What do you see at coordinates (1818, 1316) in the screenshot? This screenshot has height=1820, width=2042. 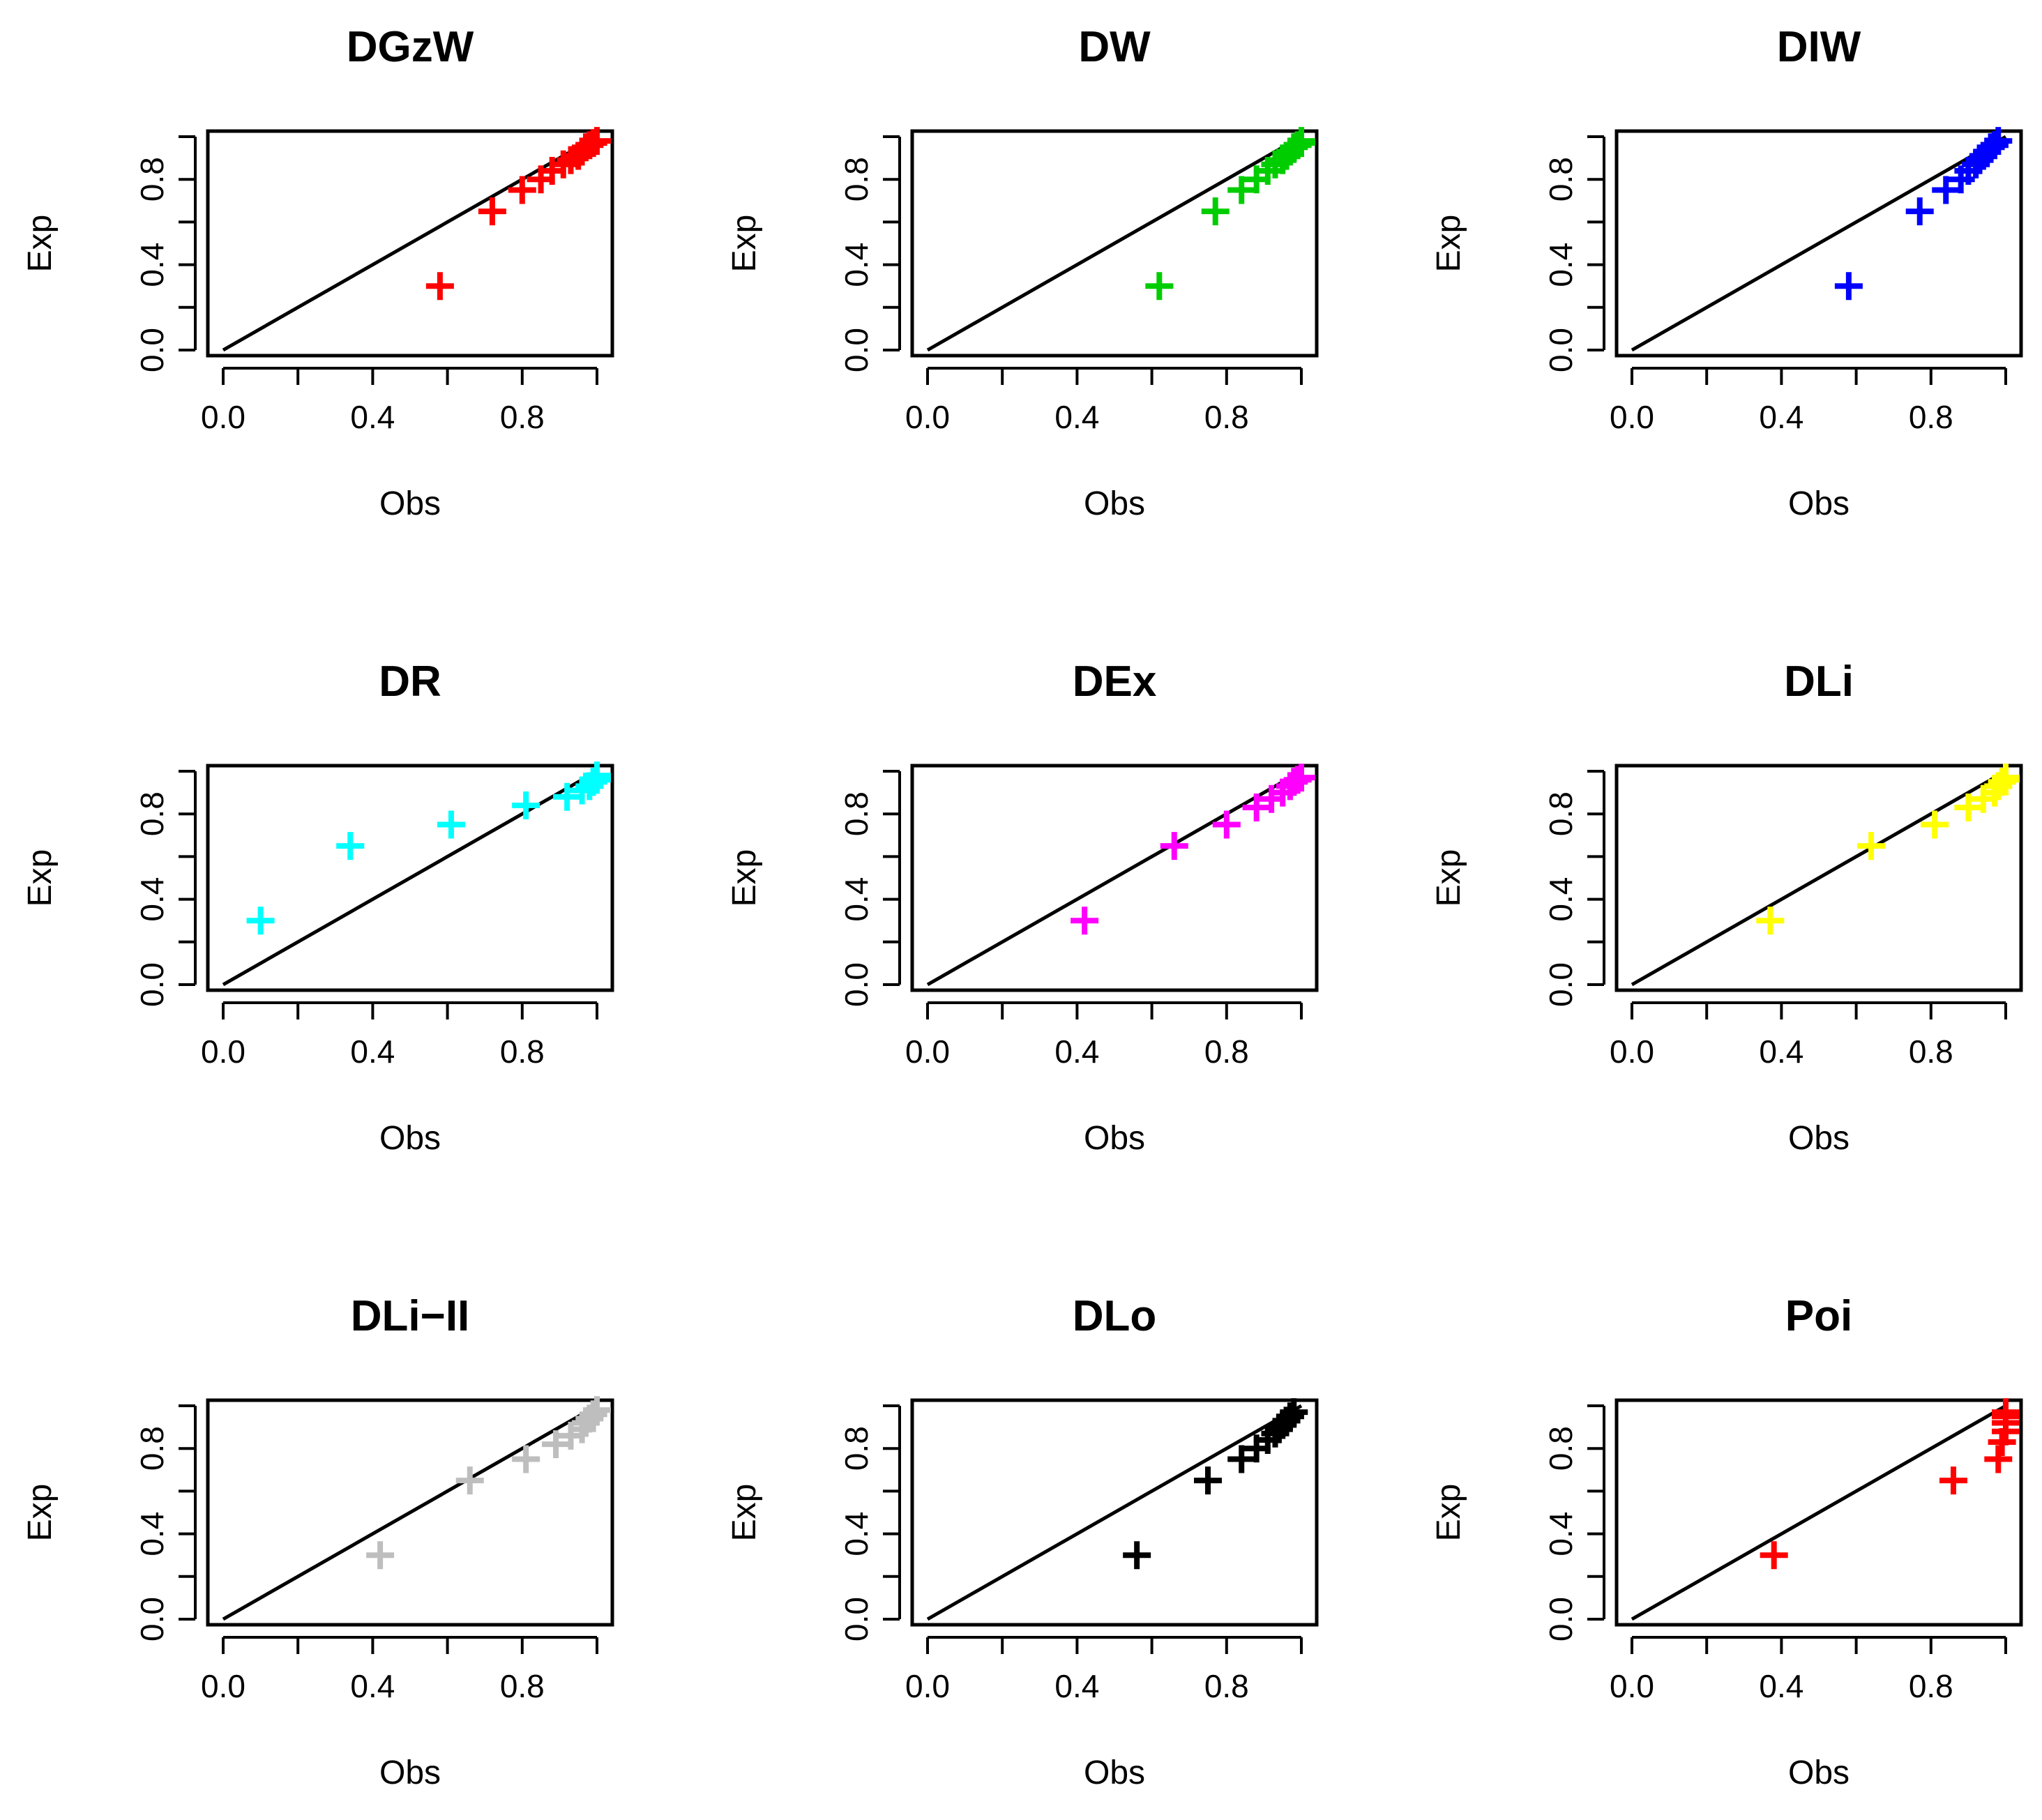 I see `panel-title: Poi` at bounding box center [1818, 1316].